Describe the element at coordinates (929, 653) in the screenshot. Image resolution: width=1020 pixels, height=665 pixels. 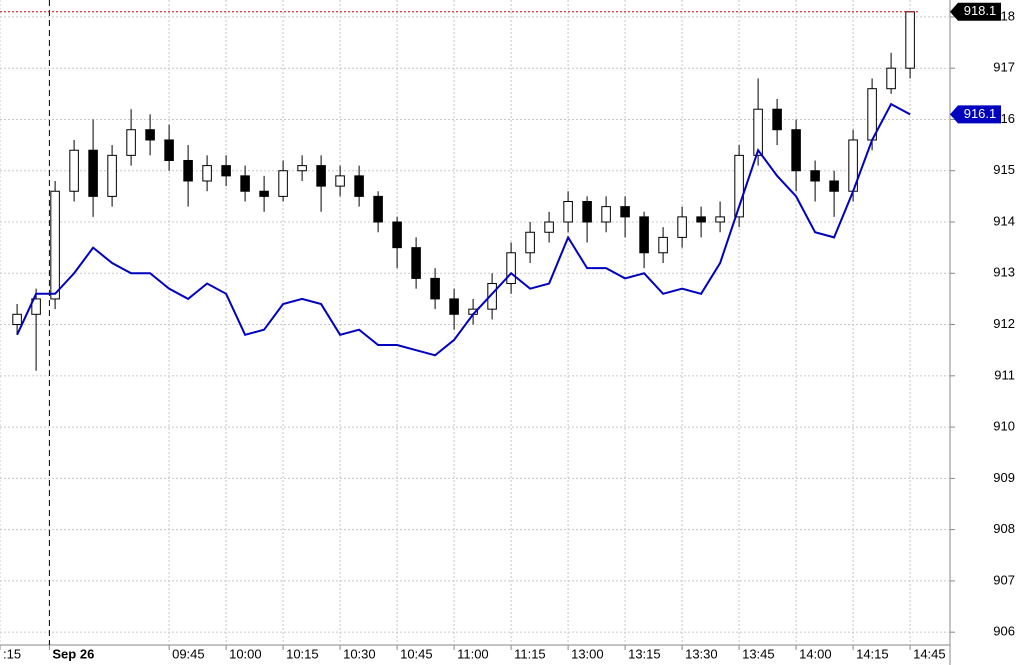
I see `x-tick-label: 14:45` at that location.